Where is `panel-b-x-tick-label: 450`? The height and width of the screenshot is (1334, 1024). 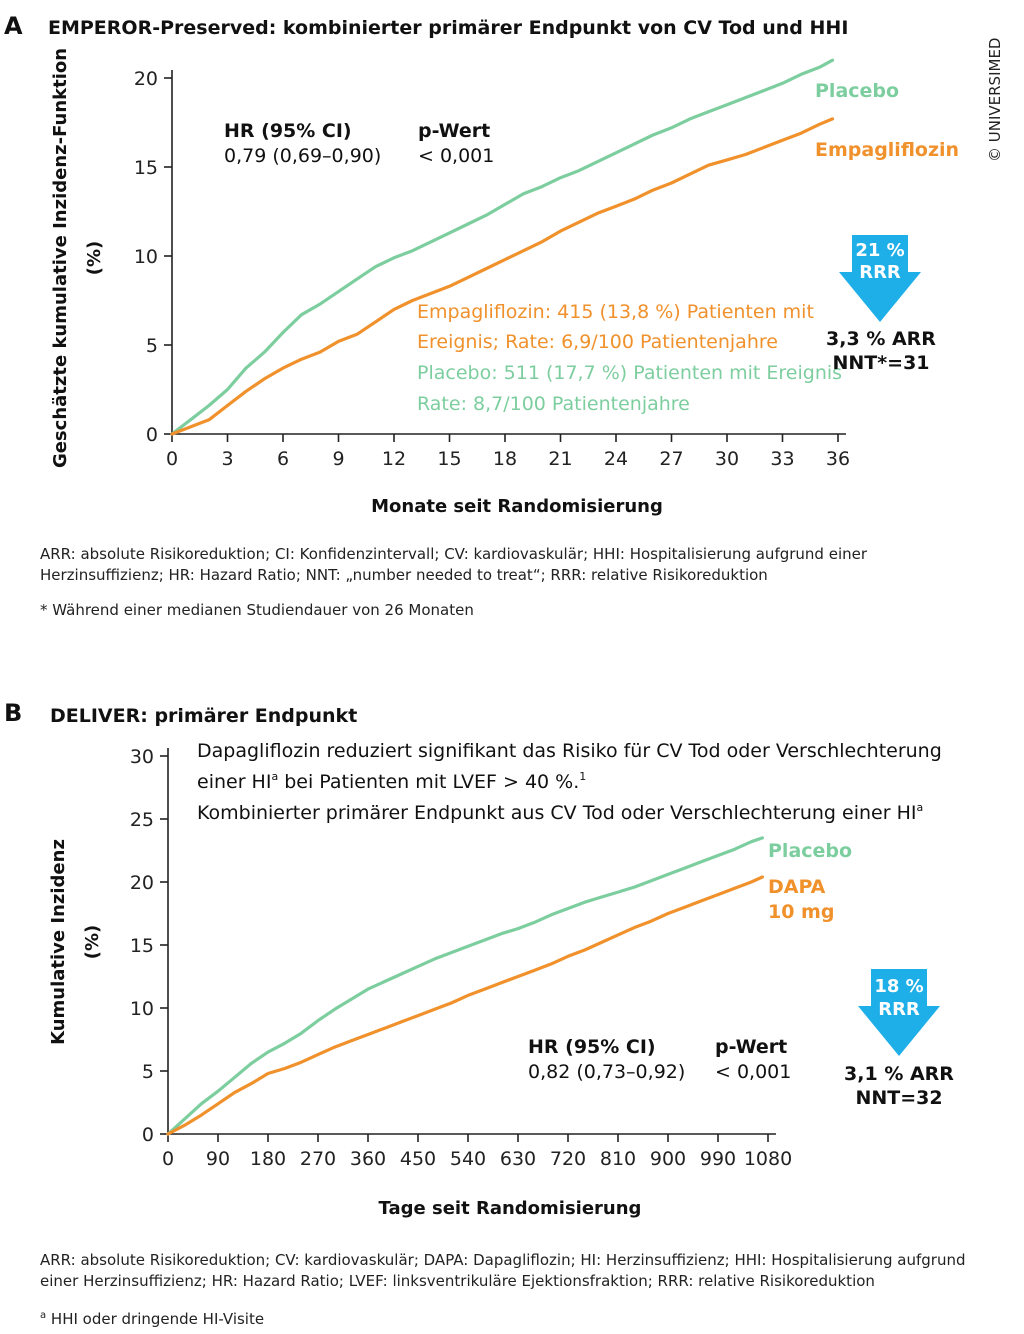 panel-b-x-tick-label: 450 is located at coordinates (418, 1159).